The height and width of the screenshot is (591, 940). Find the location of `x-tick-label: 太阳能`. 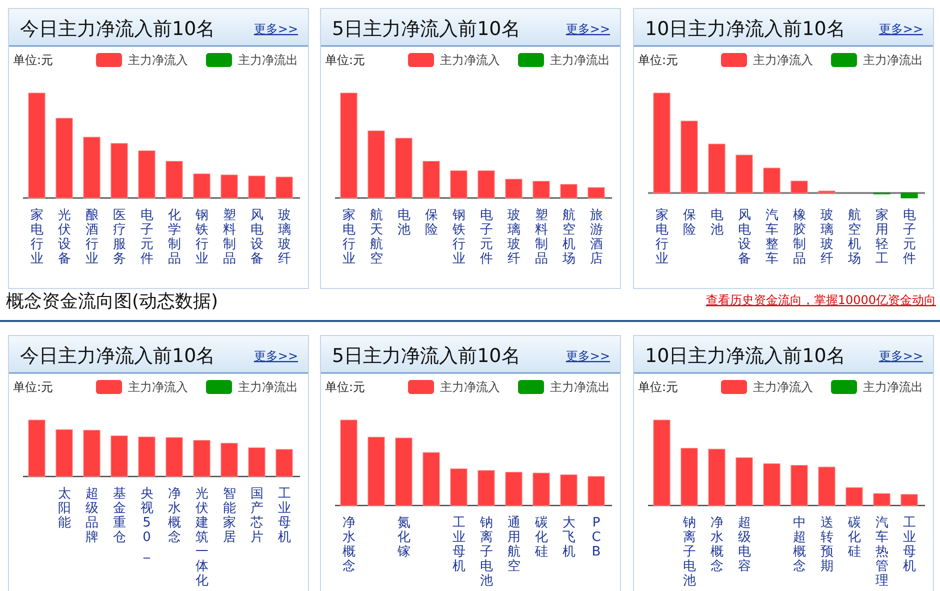

x-tick-label: 太阳能 is located at coordinates (64, 508).